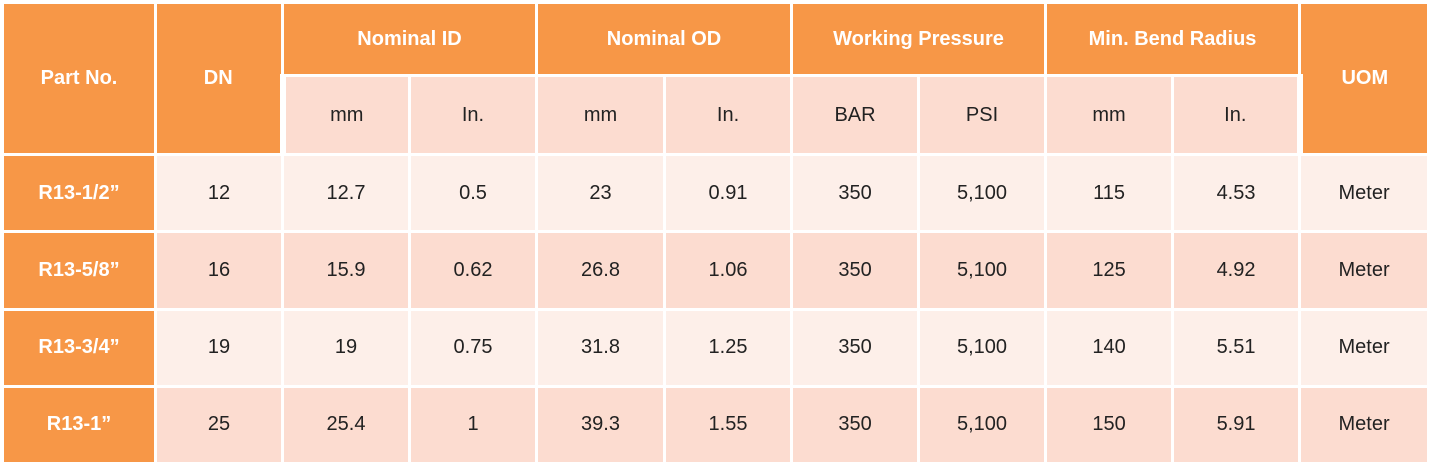  Describe the element at coordinates (1236, 193) in the screenshot. I see `radius-in-cell: 4.53` at that location.